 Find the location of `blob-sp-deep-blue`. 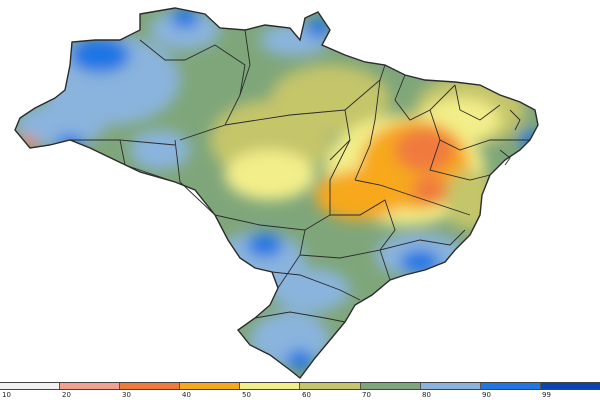

blob-sp-deep-blue is located at coordinates (420, 262).